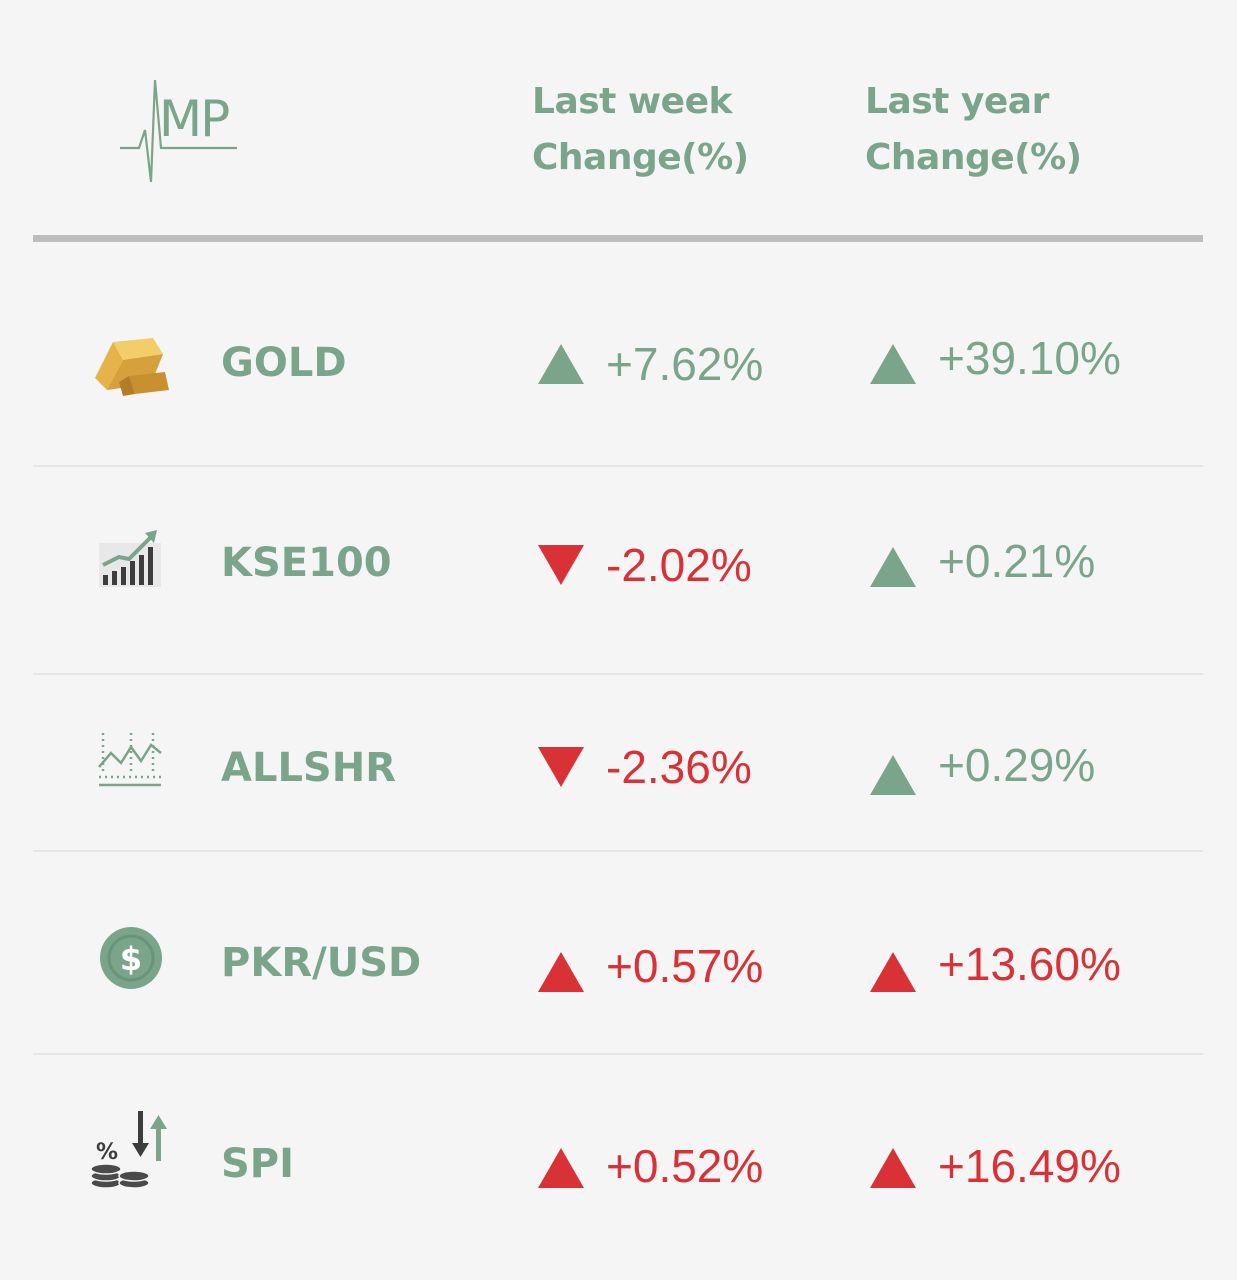 This screenshot has width=1237, height=1280. What do you see at coordinates (618, 238) in the screenshot?
I see `header-divider` at bounding box center [618, 238].